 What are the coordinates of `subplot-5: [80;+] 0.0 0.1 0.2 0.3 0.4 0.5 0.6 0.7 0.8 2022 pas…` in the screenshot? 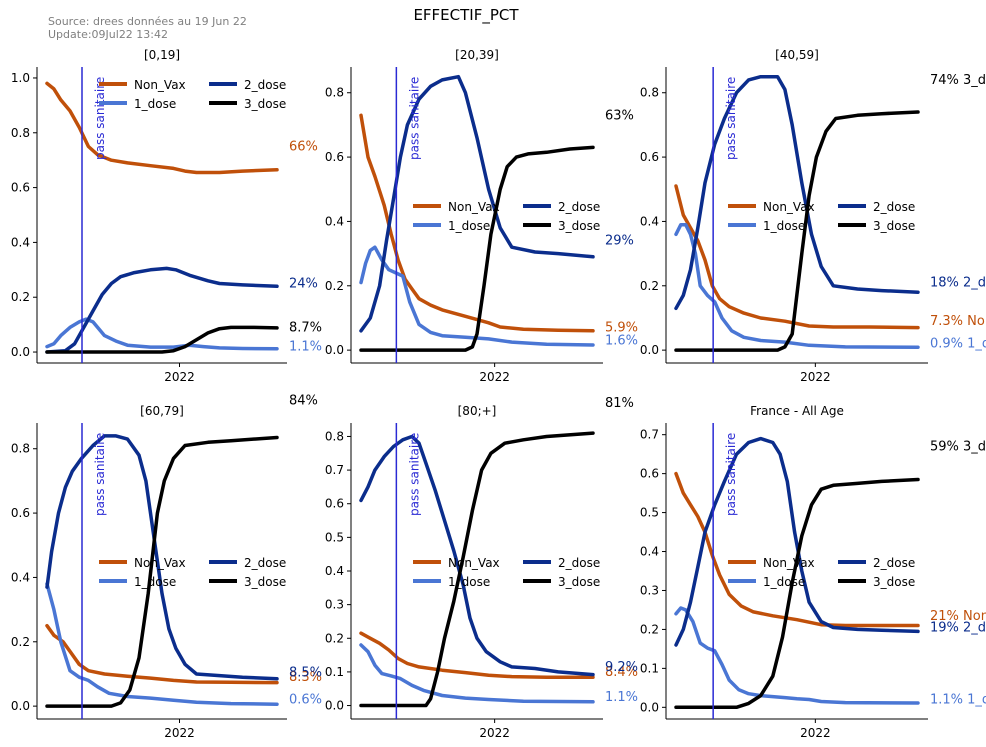 It's located at (481, 568).